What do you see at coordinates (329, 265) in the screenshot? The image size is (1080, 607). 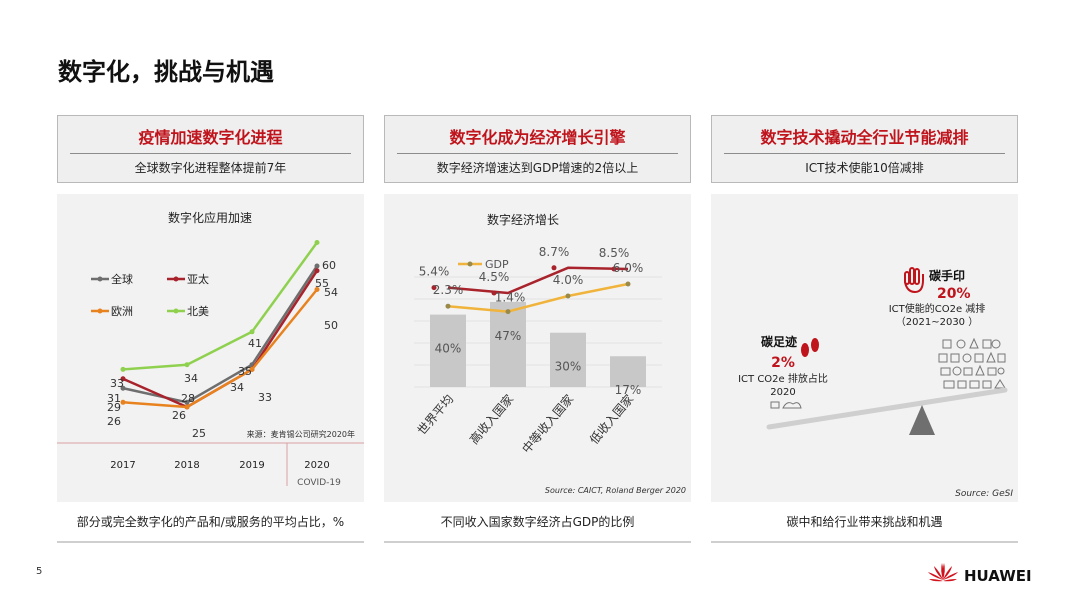 I see `data-label: 60` at bounding box center [329, 265].